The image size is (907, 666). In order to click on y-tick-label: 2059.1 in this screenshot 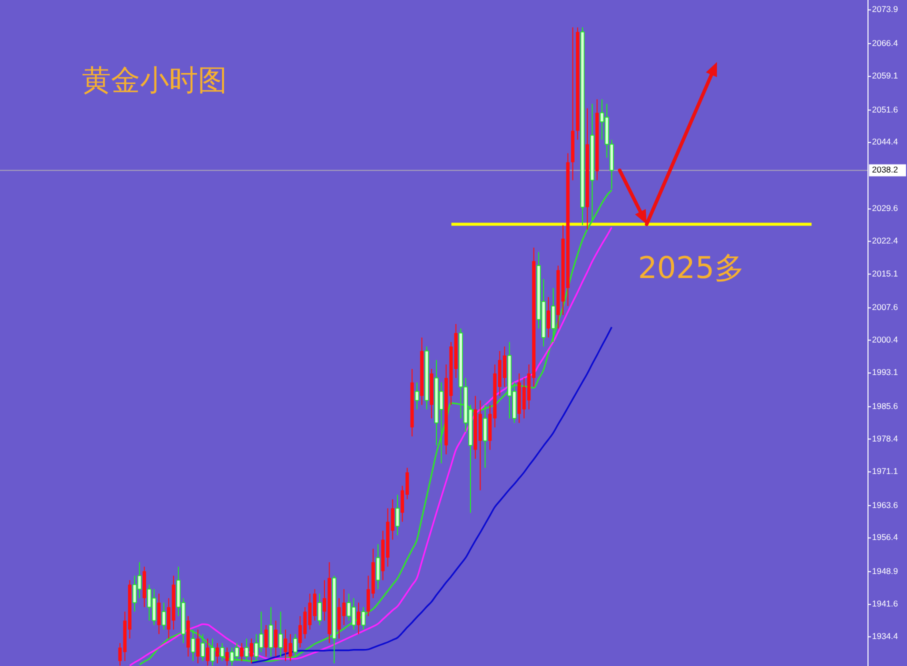, I will do `click(885, 75)`.